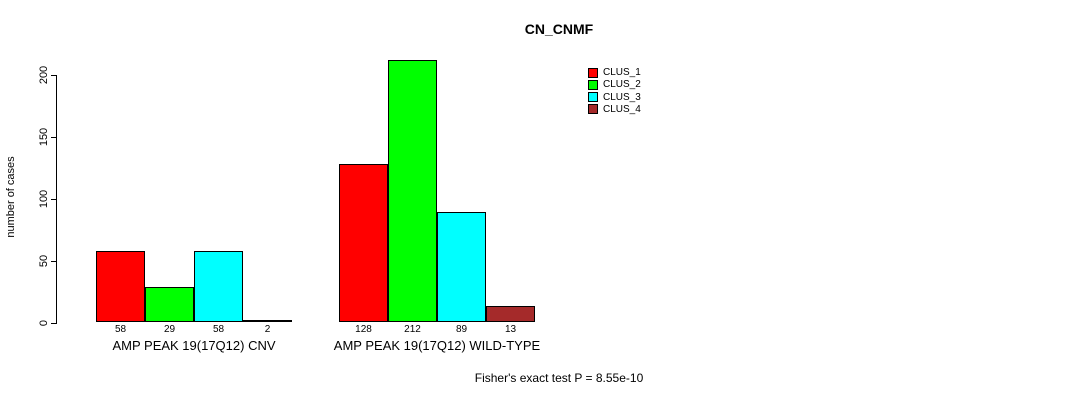 This screenshot has width=1090, height=400. Describe the element at coordinates (44, 75) in the screenshot. I see `y-axis-tick-label: 200` at that location.